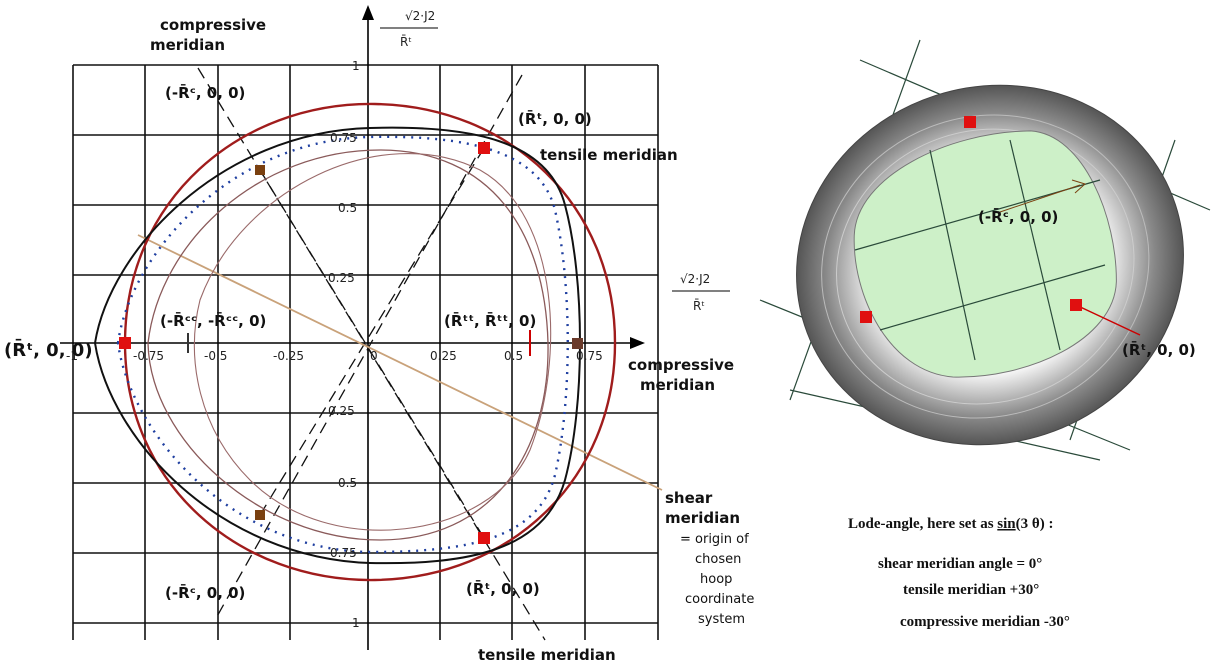 The height and width of the screenshot is (666, 1212). What do you see at coordinates (213, 320) in the screenshot?
I see `annotation: (-R̄ᶜᶜ, -R̄ᶜᶜ, 0)` at bounding box center [213, 320].